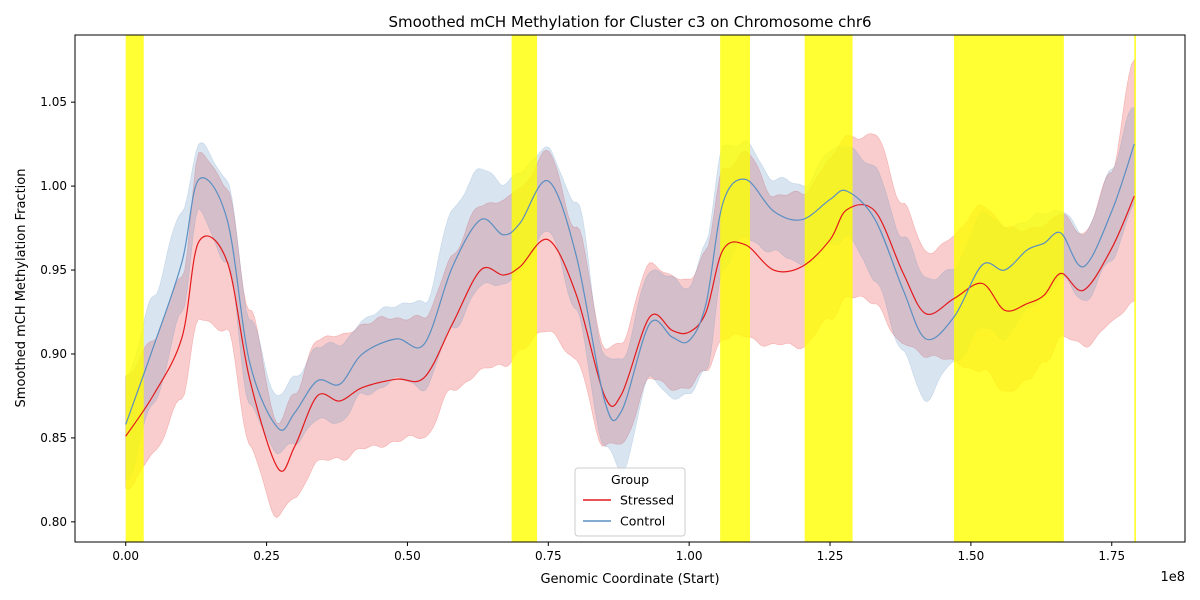  What do you see at coordinates (548, 556) in the screenshot?
I see `x-tick-label: 0.75` at bounding box center [548, 556].